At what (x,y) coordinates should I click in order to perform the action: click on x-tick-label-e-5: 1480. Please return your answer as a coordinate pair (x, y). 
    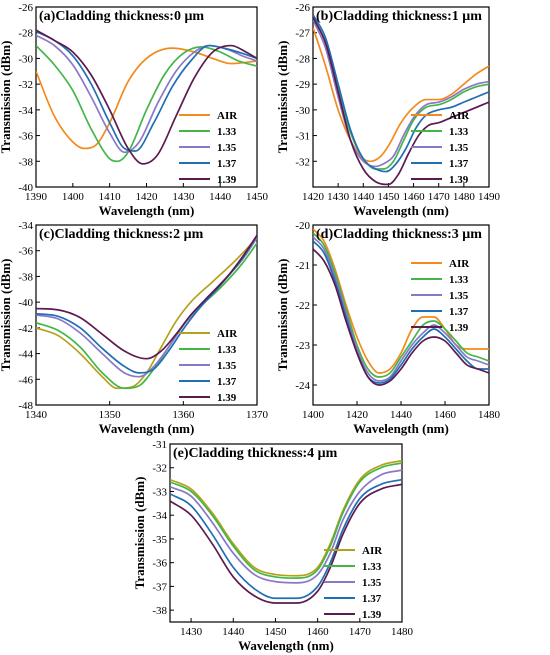
    Looking at the image, I should click on (402, 632).